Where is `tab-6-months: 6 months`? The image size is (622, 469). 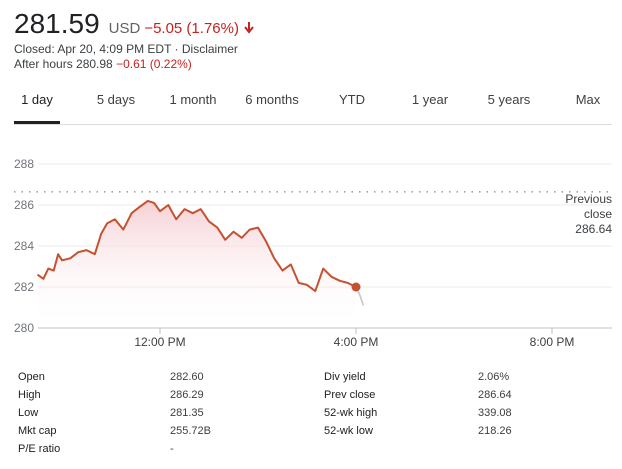
tab-6-months: 6 months is located at coordinates (272, 99).